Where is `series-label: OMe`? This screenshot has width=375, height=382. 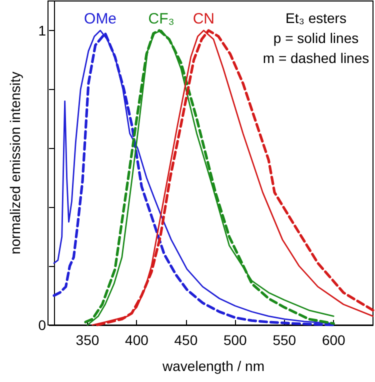 series-label: OMe is located at coordinates (100, 19).